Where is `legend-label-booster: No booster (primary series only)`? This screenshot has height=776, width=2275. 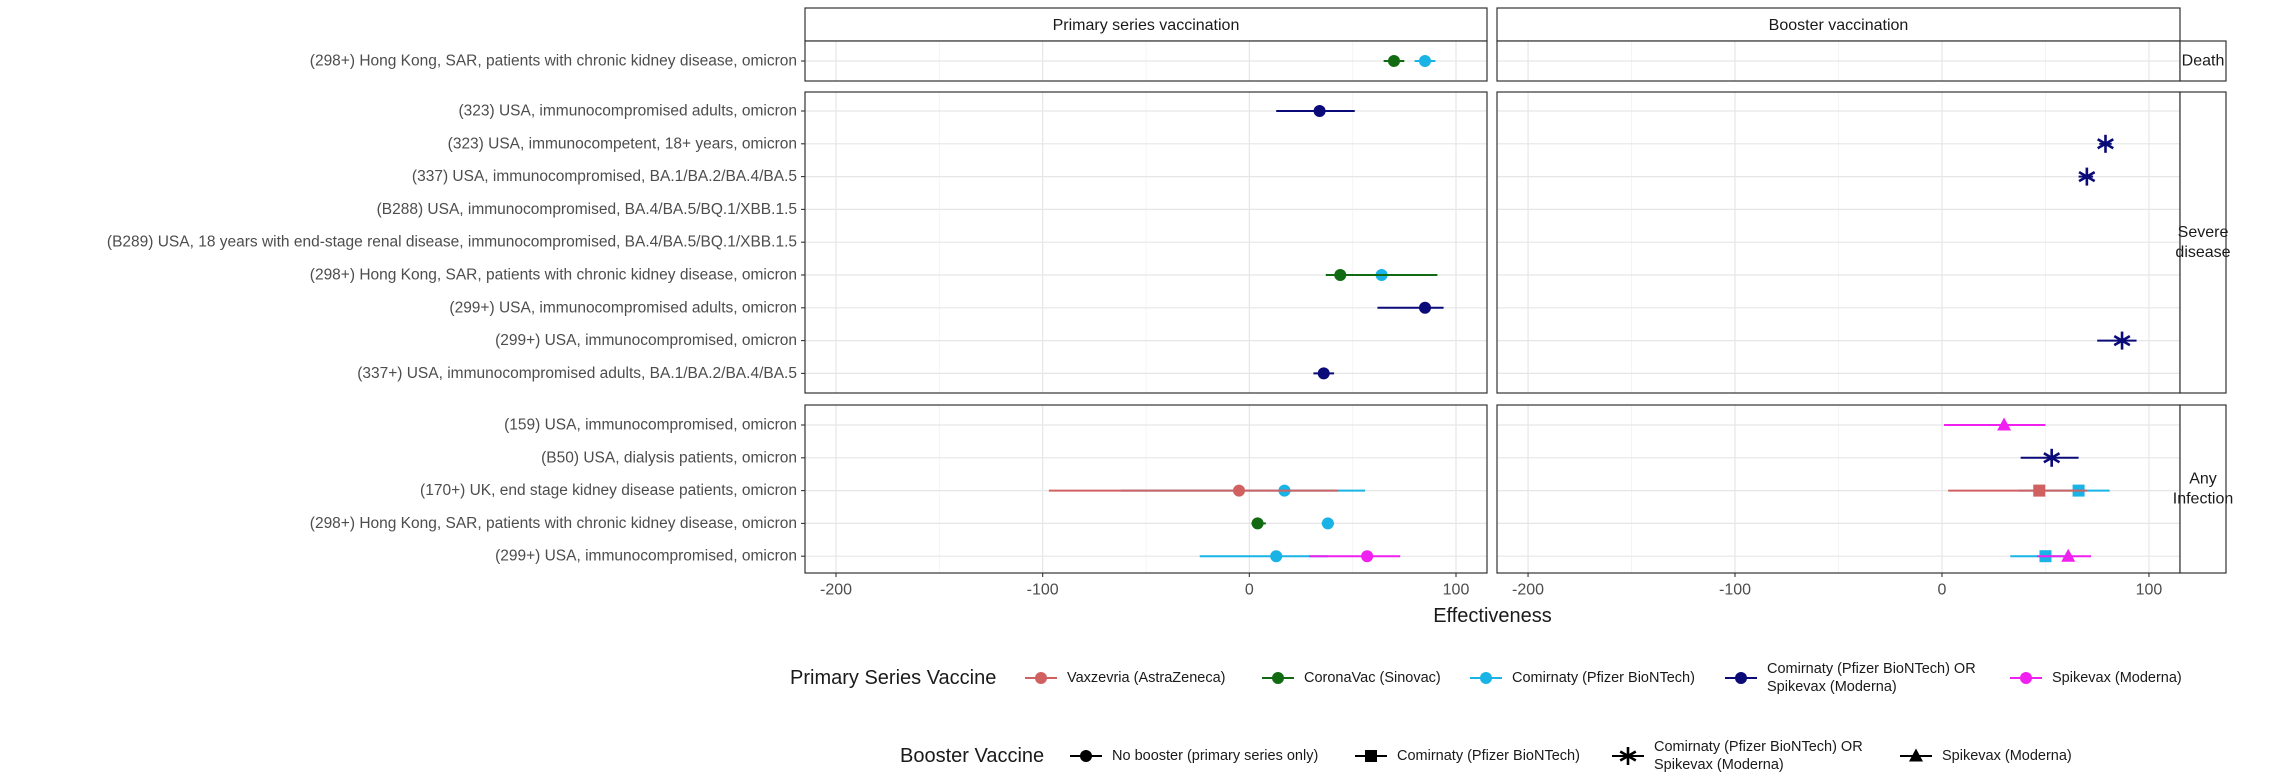 legend-label-booster: No booster (primary series only) is located at coordinates (1215, 756).